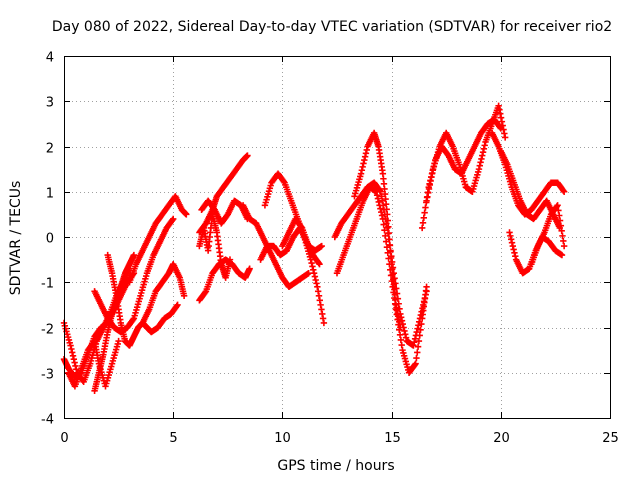 This screenshot has width=640, height=480. I want to click on series-sat-y, so click(548, 235).